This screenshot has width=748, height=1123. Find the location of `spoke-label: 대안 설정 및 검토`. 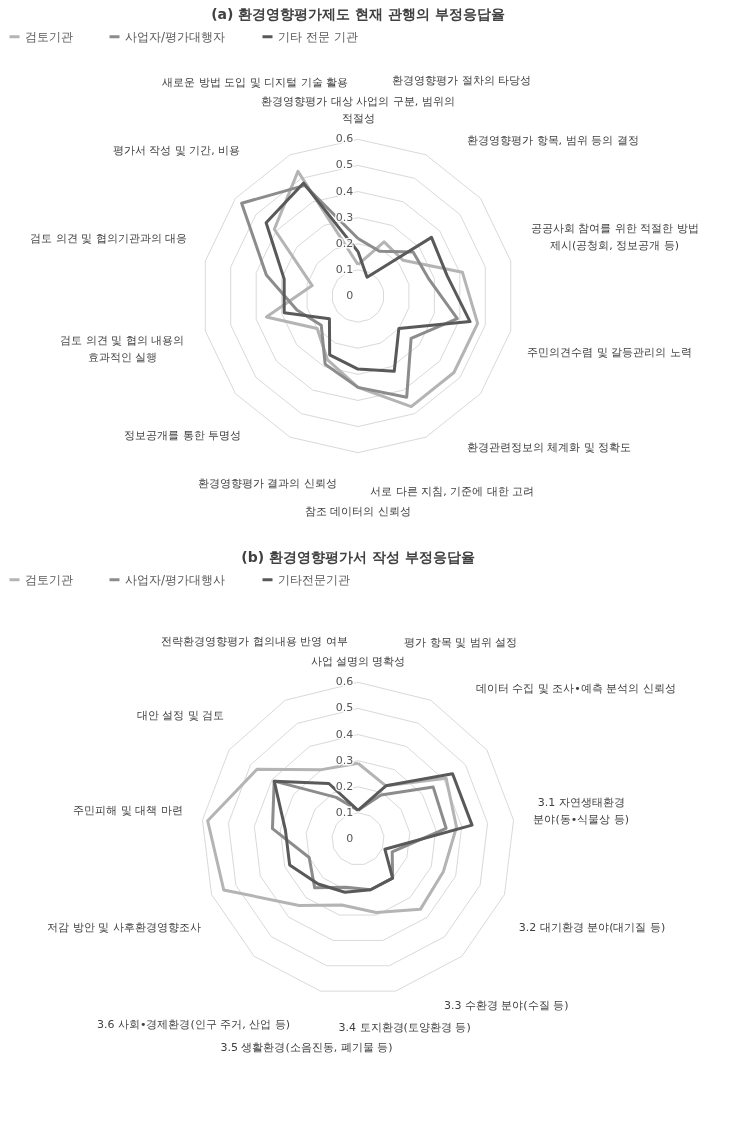

spoke-label: 대안 설정 및 검토 is located at coordinates (180, 716).